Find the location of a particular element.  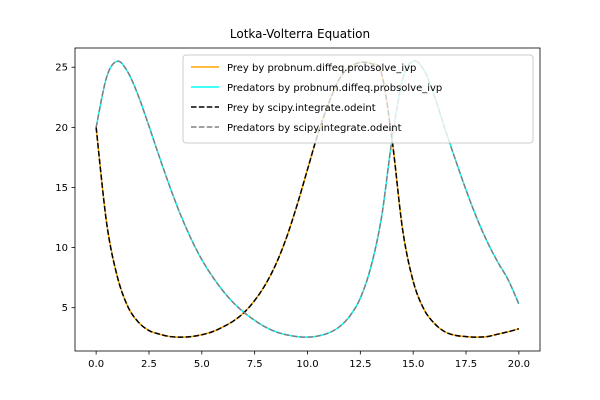

x-tick-label: 15.0 is located at coordinates (413, 364).